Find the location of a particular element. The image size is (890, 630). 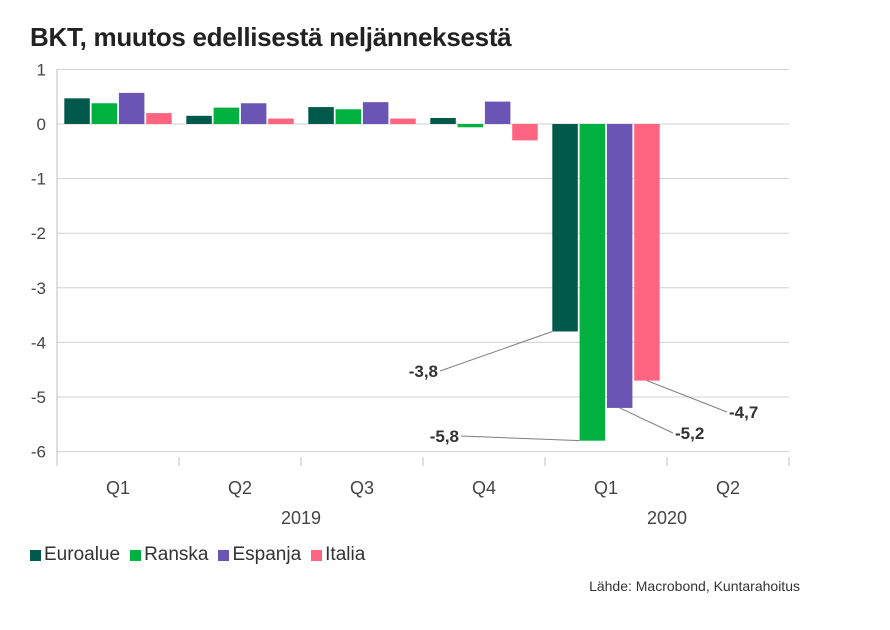

source-note: Lähde: Macrobond, Kuntarahoitus is located at coordinates (694, 586).